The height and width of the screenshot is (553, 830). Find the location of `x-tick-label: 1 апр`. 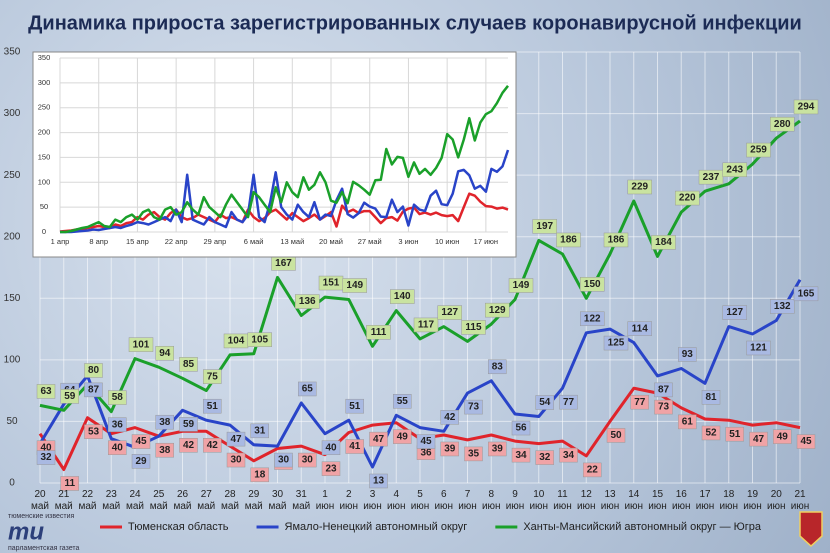

x-tick-label: 1 апр is located at coordinates (60, 241).